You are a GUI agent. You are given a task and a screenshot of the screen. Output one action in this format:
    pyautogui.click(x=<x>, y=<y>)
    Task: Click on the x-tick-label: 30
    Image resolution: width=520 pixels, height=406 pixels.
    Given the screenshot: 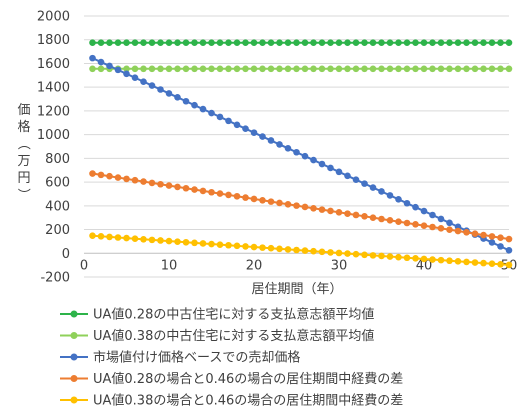 What is the action you would take?
    pyautogui.click(x=339, y=265)
    